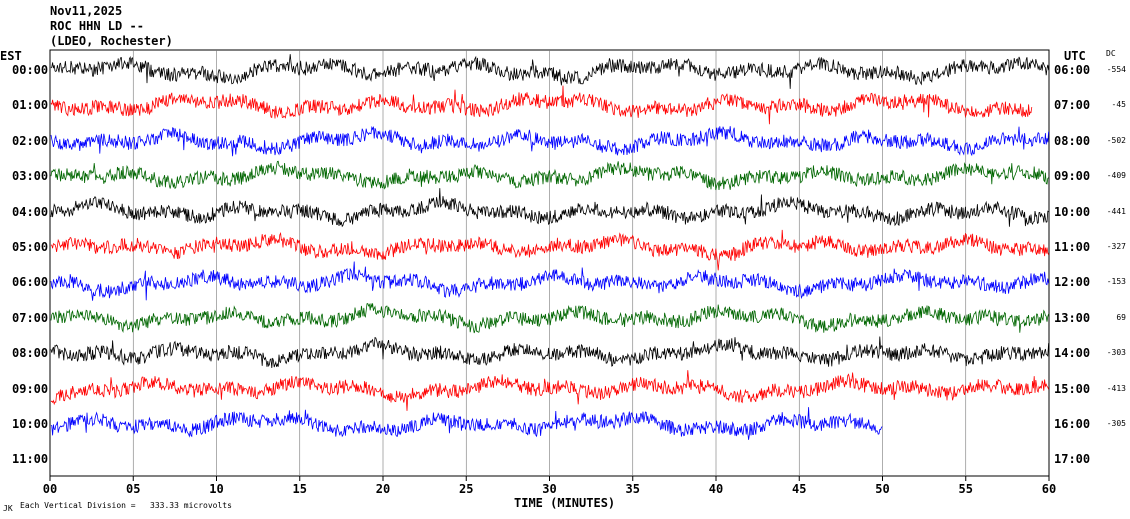 Image resolution: width=1130 pixels, height=519 pixels. What do you see at coordinates (1116, 353) in the screenshot?
I see `dc-offset-label: -303` at bounding box center [1116, 353].